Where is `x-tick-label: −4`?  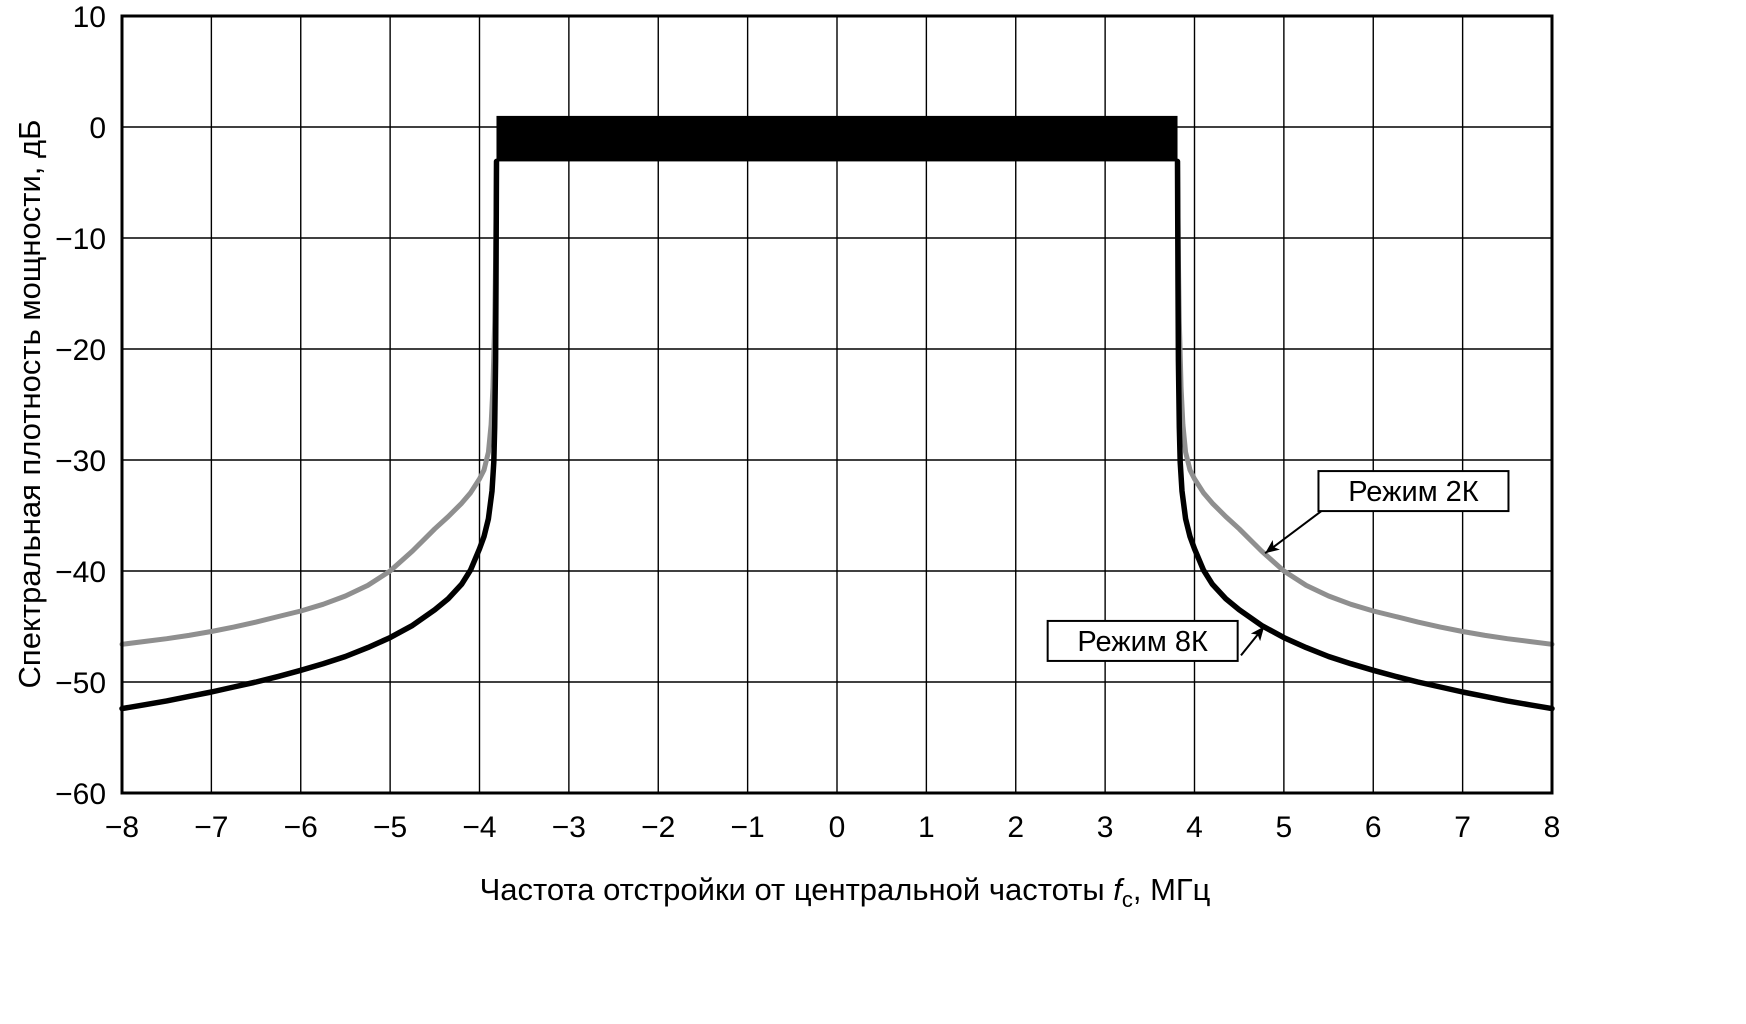
x-tick-label: −4 is located at coordinates (479, 827).